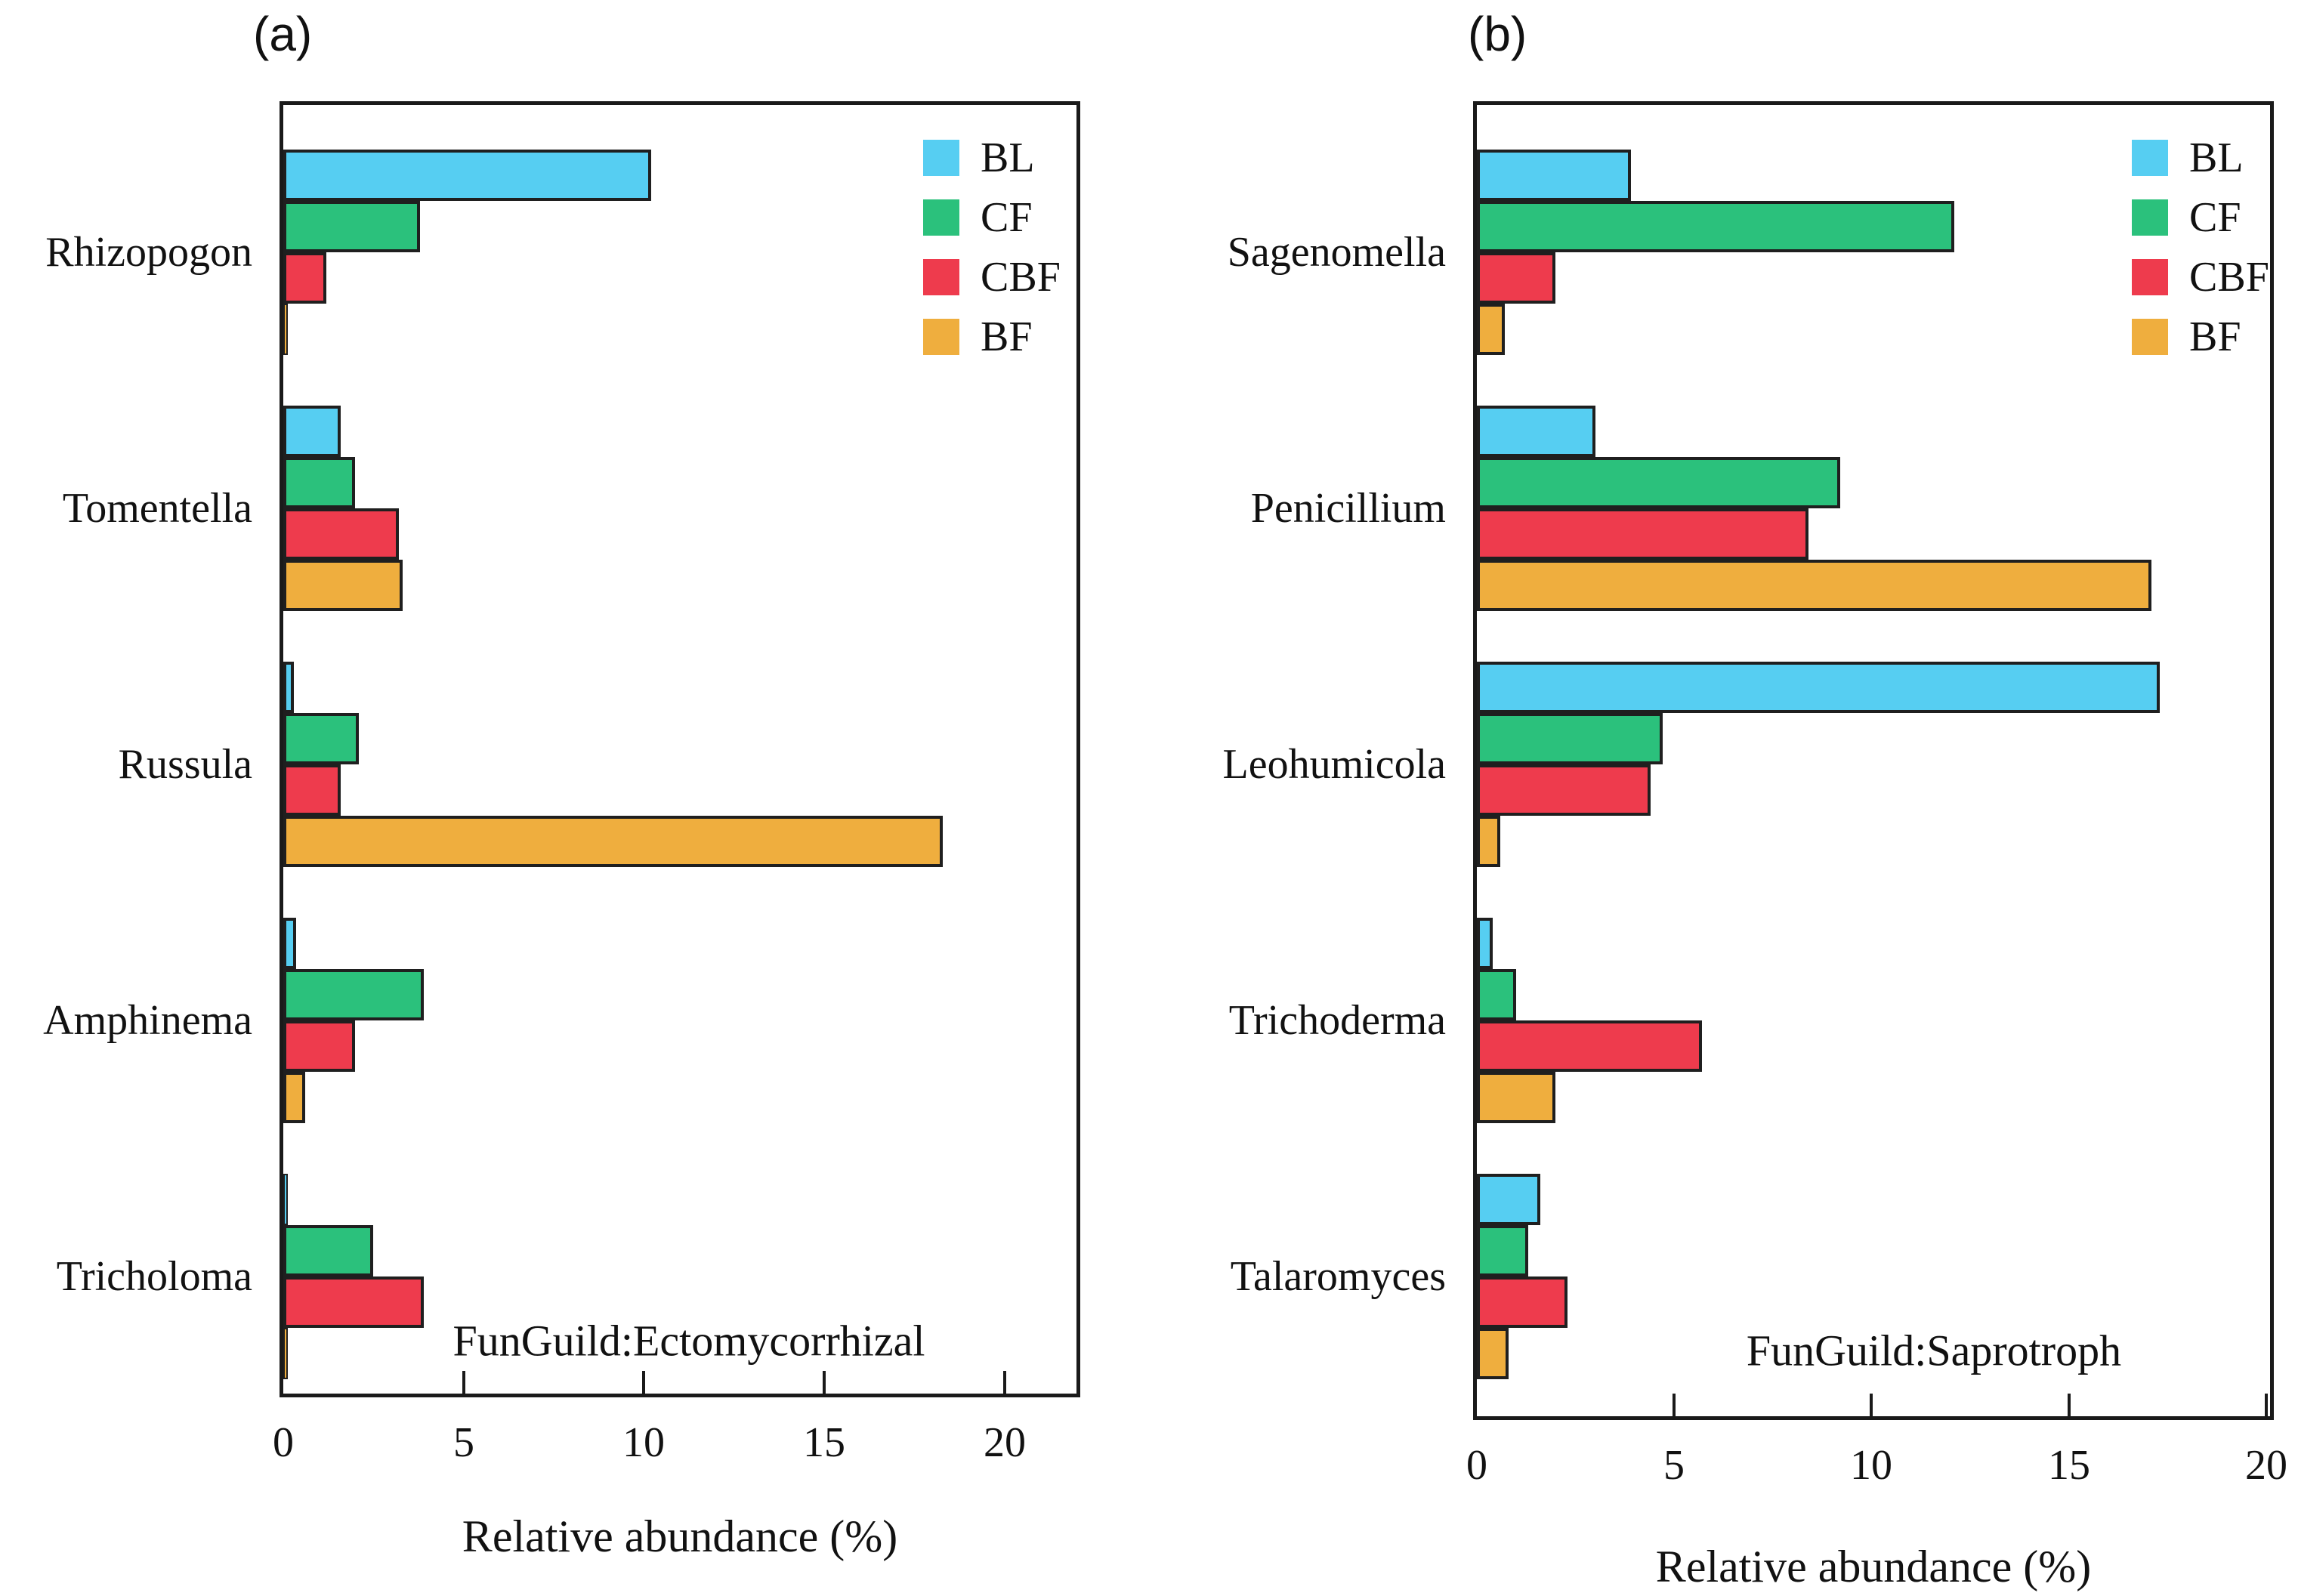 The width and height of the screenshot is (2298, 1596). What do you see at coordinates (1819, 687) in the screenshot?
I see `bar-bl-leohumicola` at bounding box center [1819, 687].